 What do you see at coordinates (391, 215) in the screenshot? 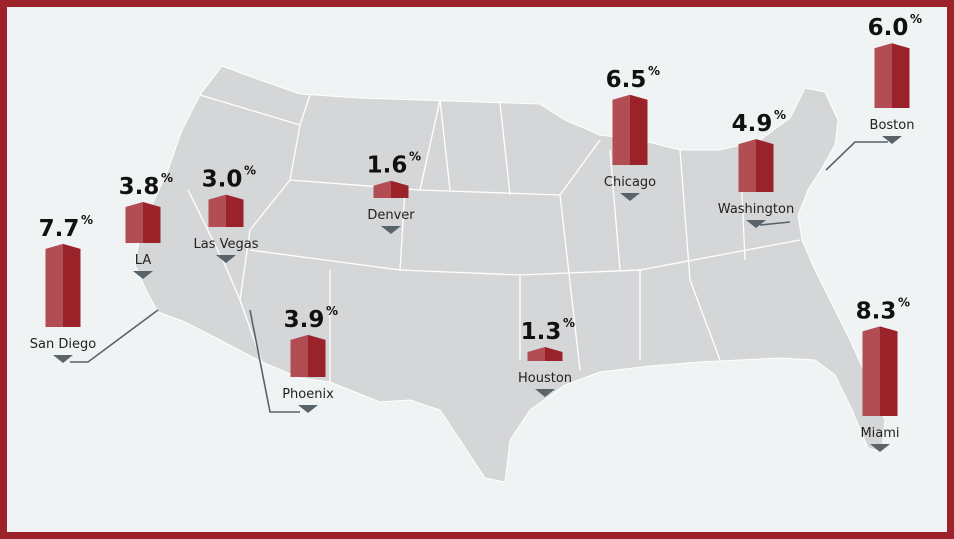
I see `city-label: Denver` at bounding box center [391, 215].